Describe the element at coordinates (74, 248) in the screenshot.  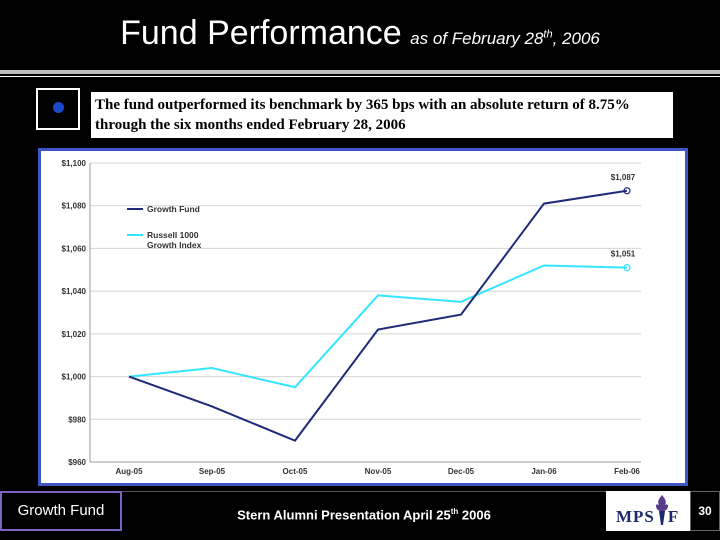
I see `y-tick-label: $1,060` at that location.